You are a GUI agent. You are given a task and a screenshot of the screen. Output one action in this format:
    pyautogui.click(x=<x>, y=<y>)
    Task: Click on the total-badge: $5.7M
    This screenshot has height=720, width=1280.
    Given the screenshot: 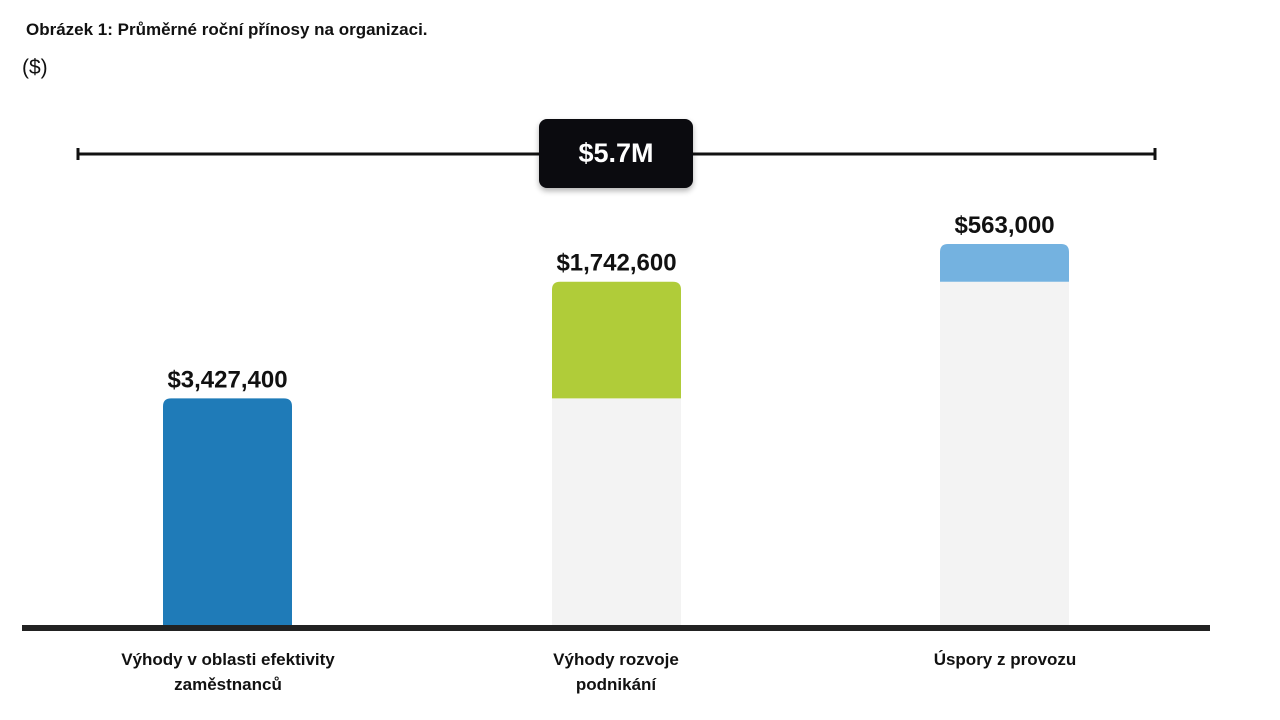 What is the action you would take?
    pyautogui.click(x=616, y=153)
    